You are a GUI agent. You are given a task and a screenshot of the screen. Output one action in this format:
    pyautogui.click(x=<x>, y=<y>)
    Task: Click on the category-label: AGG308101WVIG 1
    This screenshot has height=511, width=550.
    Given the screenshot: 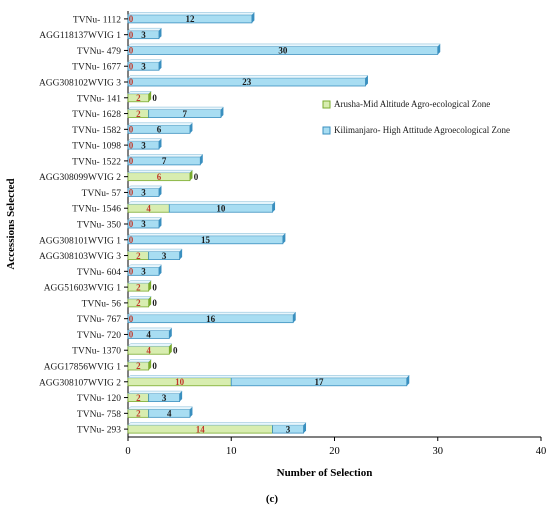 What is the action you would take?
    pyautogui.click(x=80, y=241)
    